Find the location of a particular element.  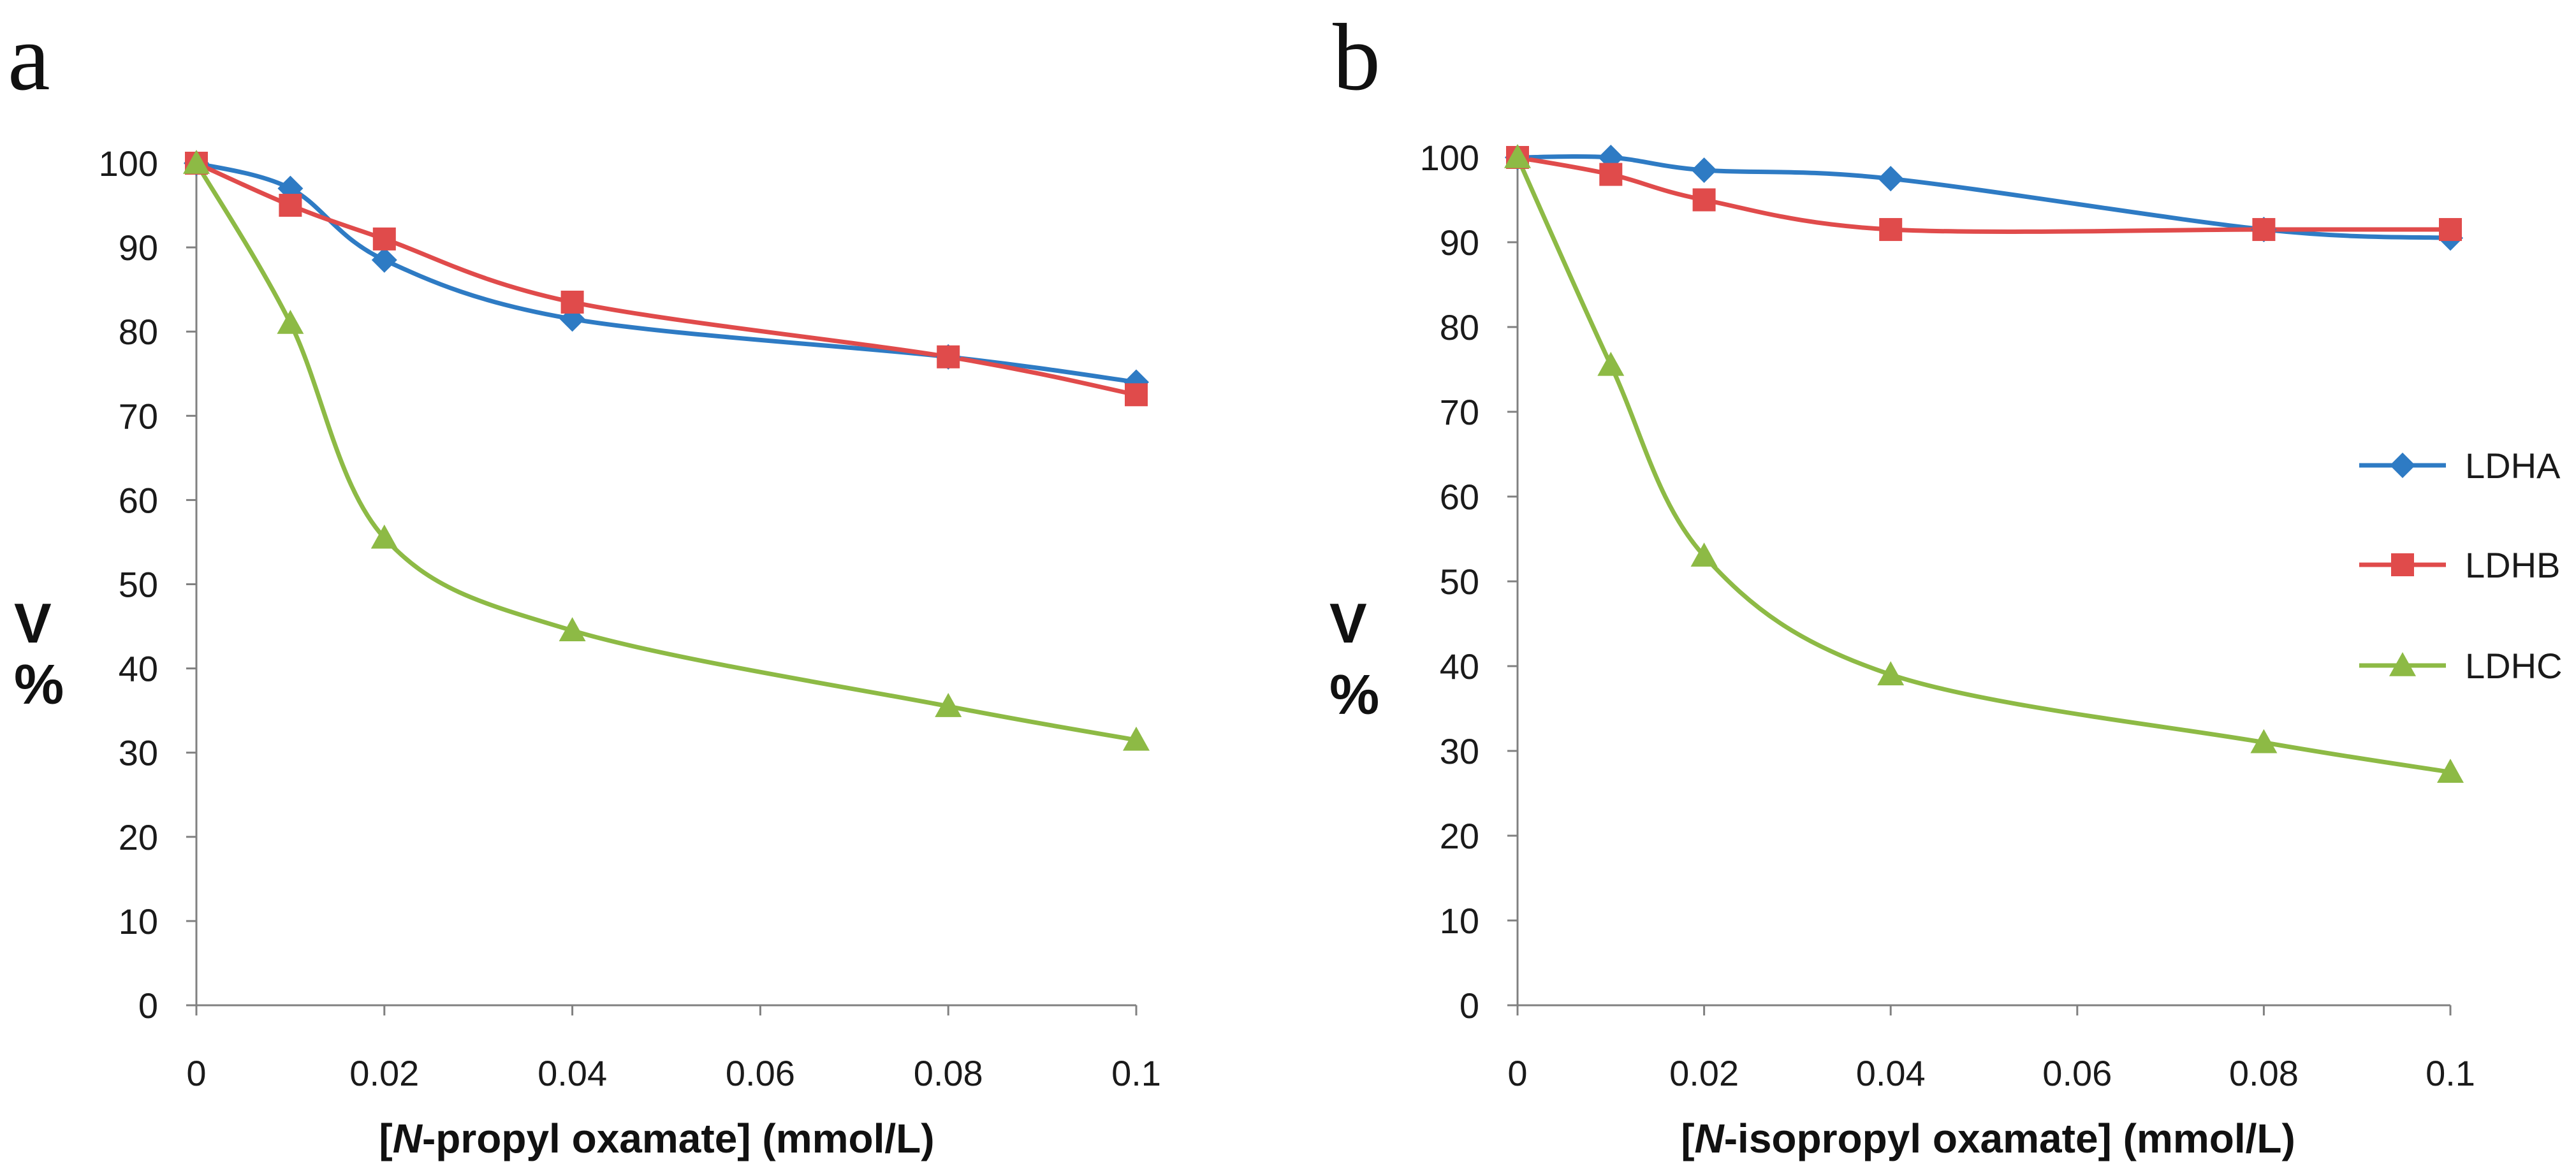

panel-a-ylabel-line1: V is located at coordinates (33, 623).